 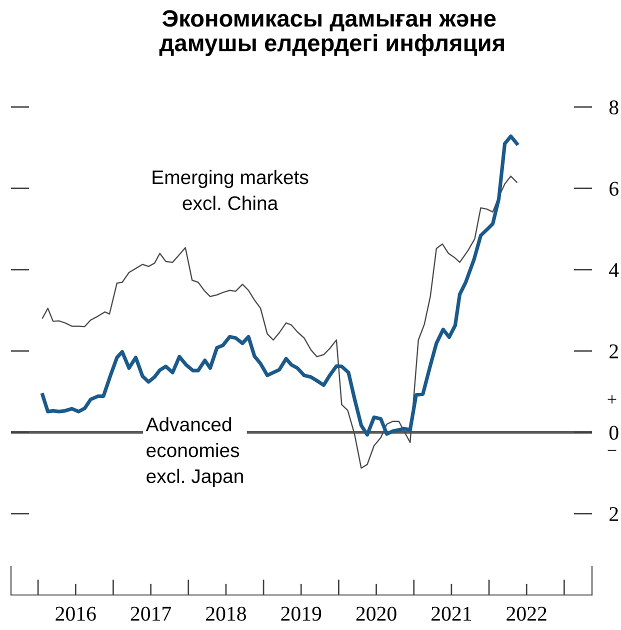 What do you see at coordinates (194, 452) in the screenshot?
I see `series-label: Advanced economies excl. Japan` at bounding box center [194, 452].